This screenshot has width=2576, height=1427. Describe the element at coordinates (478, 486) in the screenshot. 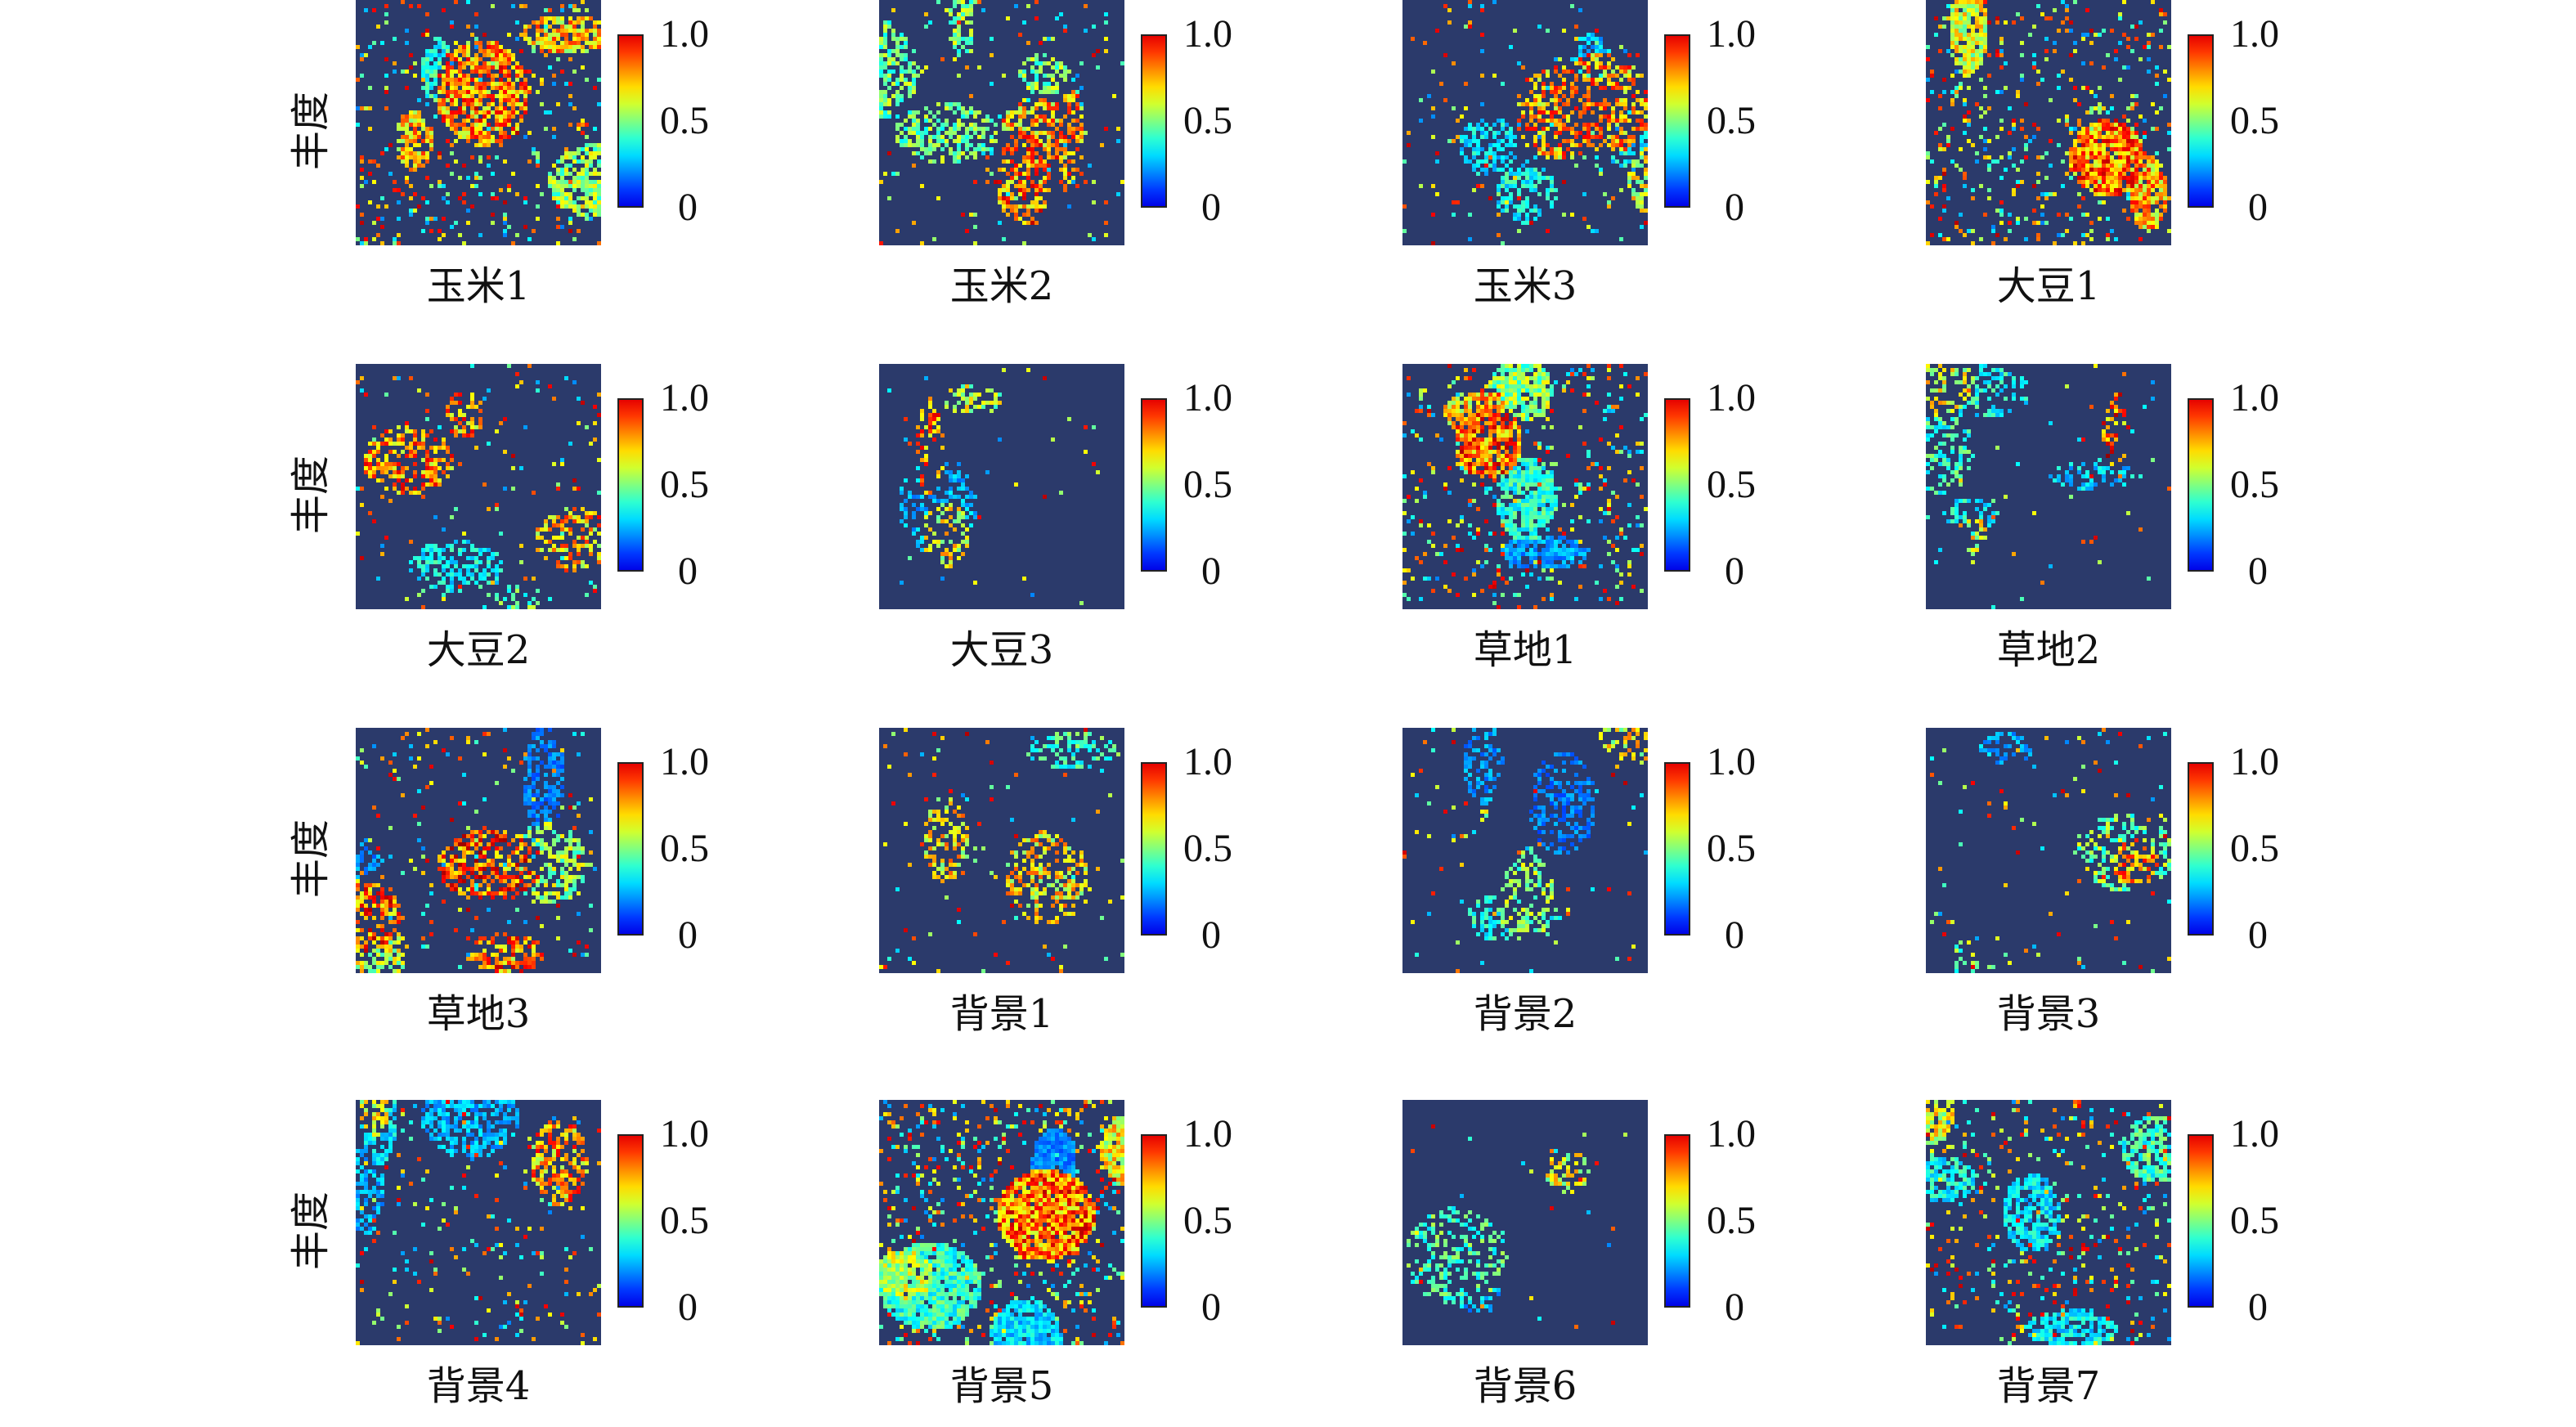

I see `abundance-map` at that location.